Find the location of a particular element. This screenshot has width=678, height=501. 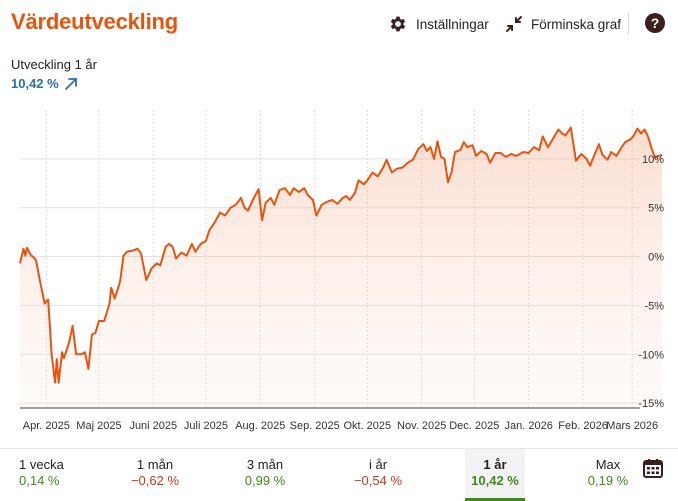

x-tick-label: Sep. 2025 is located at coordinates (315, 426).